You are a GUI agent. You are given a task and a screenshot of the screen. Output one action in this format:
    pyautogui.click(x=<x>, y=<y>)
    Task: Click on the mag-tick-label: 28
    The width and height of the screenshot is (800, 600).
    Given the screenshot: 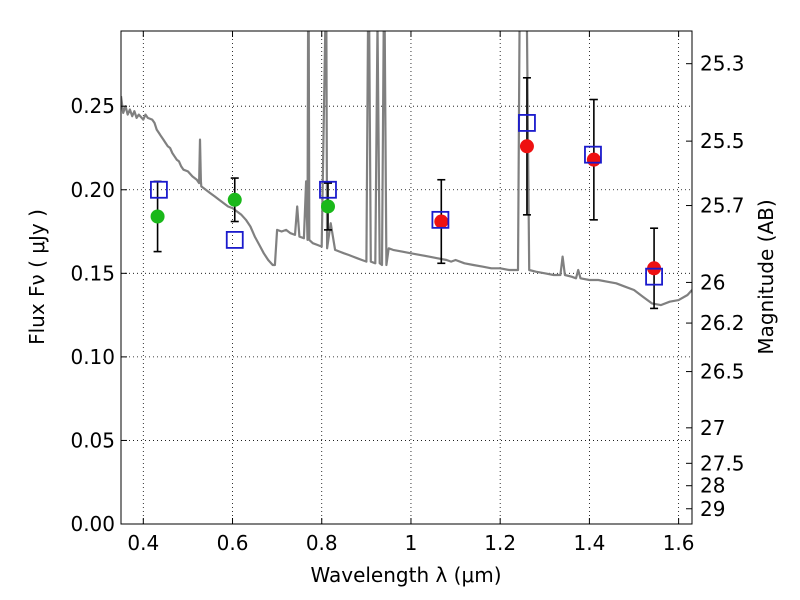 What is the action you would take?
    pyautogui.click(x=712, y=486)
    